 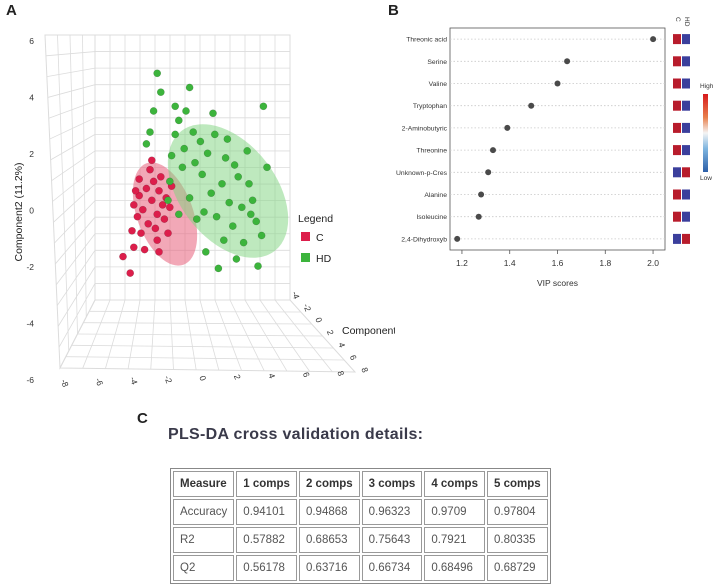 What do you see at coordinates (320, 238) in the screenshot?
I see `legend-label: C` at bounding box center [320, 238].